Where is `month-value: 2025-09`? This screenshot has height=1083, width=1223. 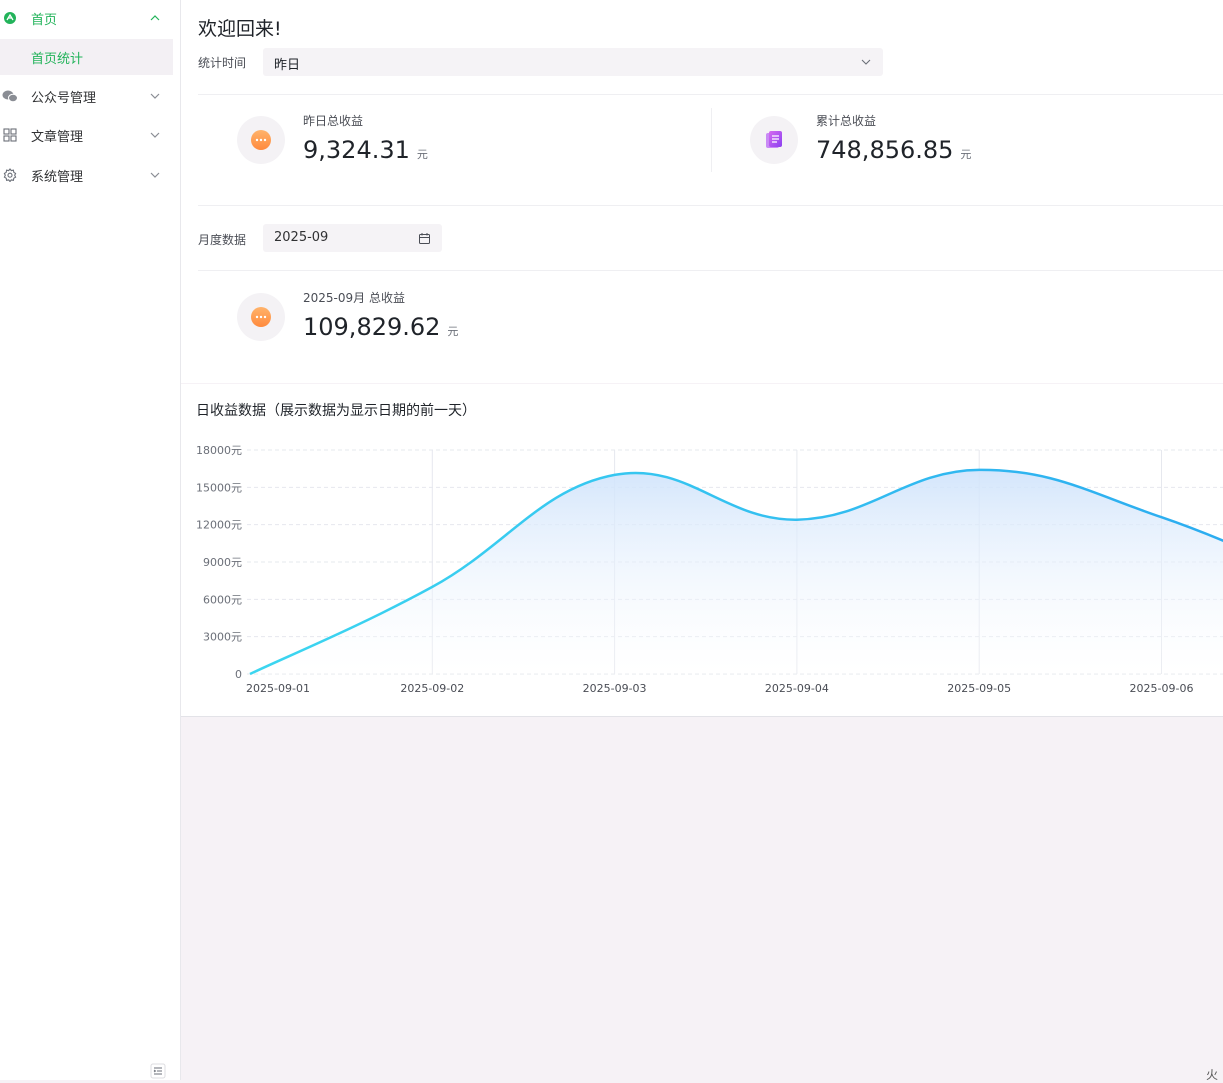 month-value: 2025-09 is located at coordinates (301, 237).